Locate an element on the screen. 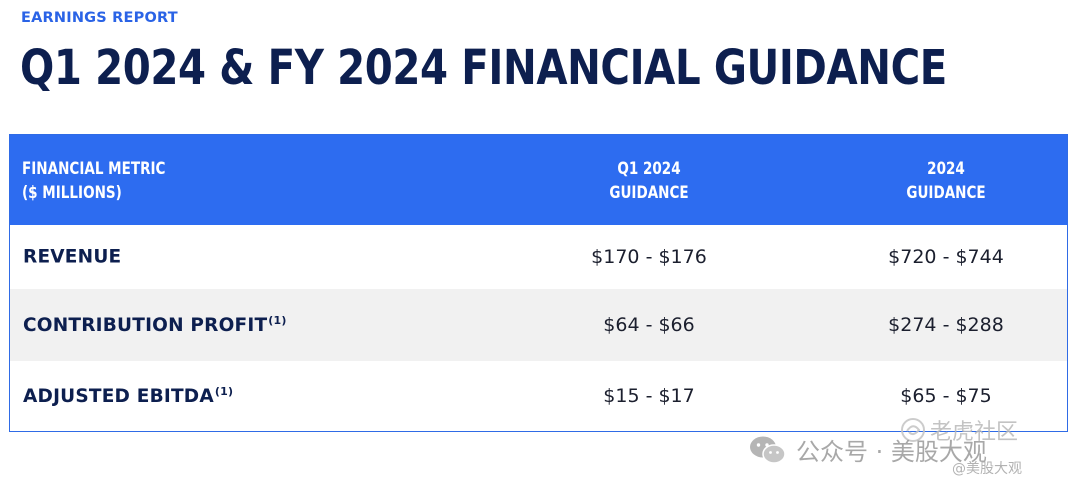 The height and width of the screenshot is (494, 1080). wechat-watermark: 公众号 · 美股大观 is located at coordinates (867, 452).